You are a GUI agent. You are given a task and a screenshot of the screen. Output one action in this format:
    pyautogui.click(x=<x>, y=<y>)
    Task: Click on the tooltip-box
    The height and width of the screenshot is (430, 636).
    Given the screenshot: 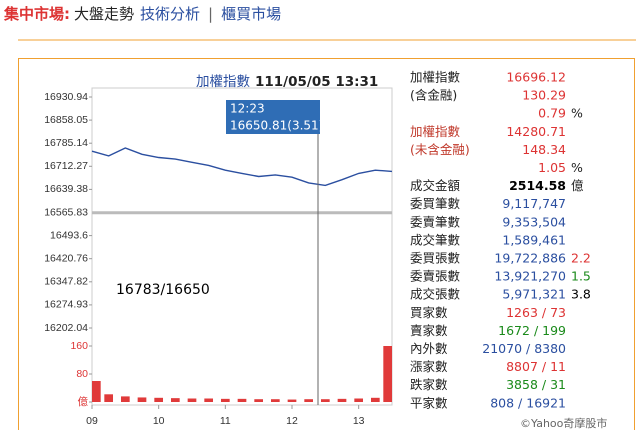 What is the action you would take?
    pyautogui.click(x=273, y=117)
    